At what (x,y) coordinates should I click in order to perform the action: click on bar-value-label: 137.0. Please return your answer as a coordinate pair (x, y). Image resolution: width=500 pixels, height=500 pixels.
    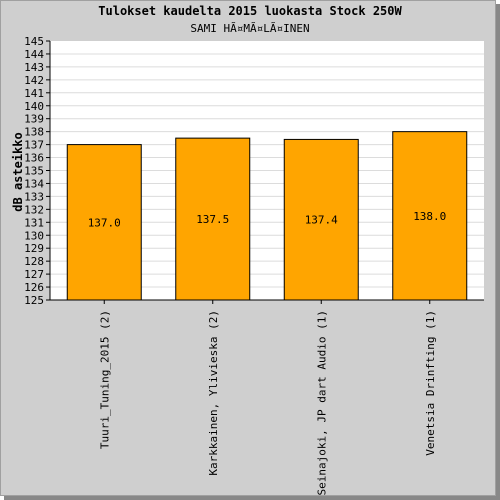
    Looking at the image, I should click on (104, 222).